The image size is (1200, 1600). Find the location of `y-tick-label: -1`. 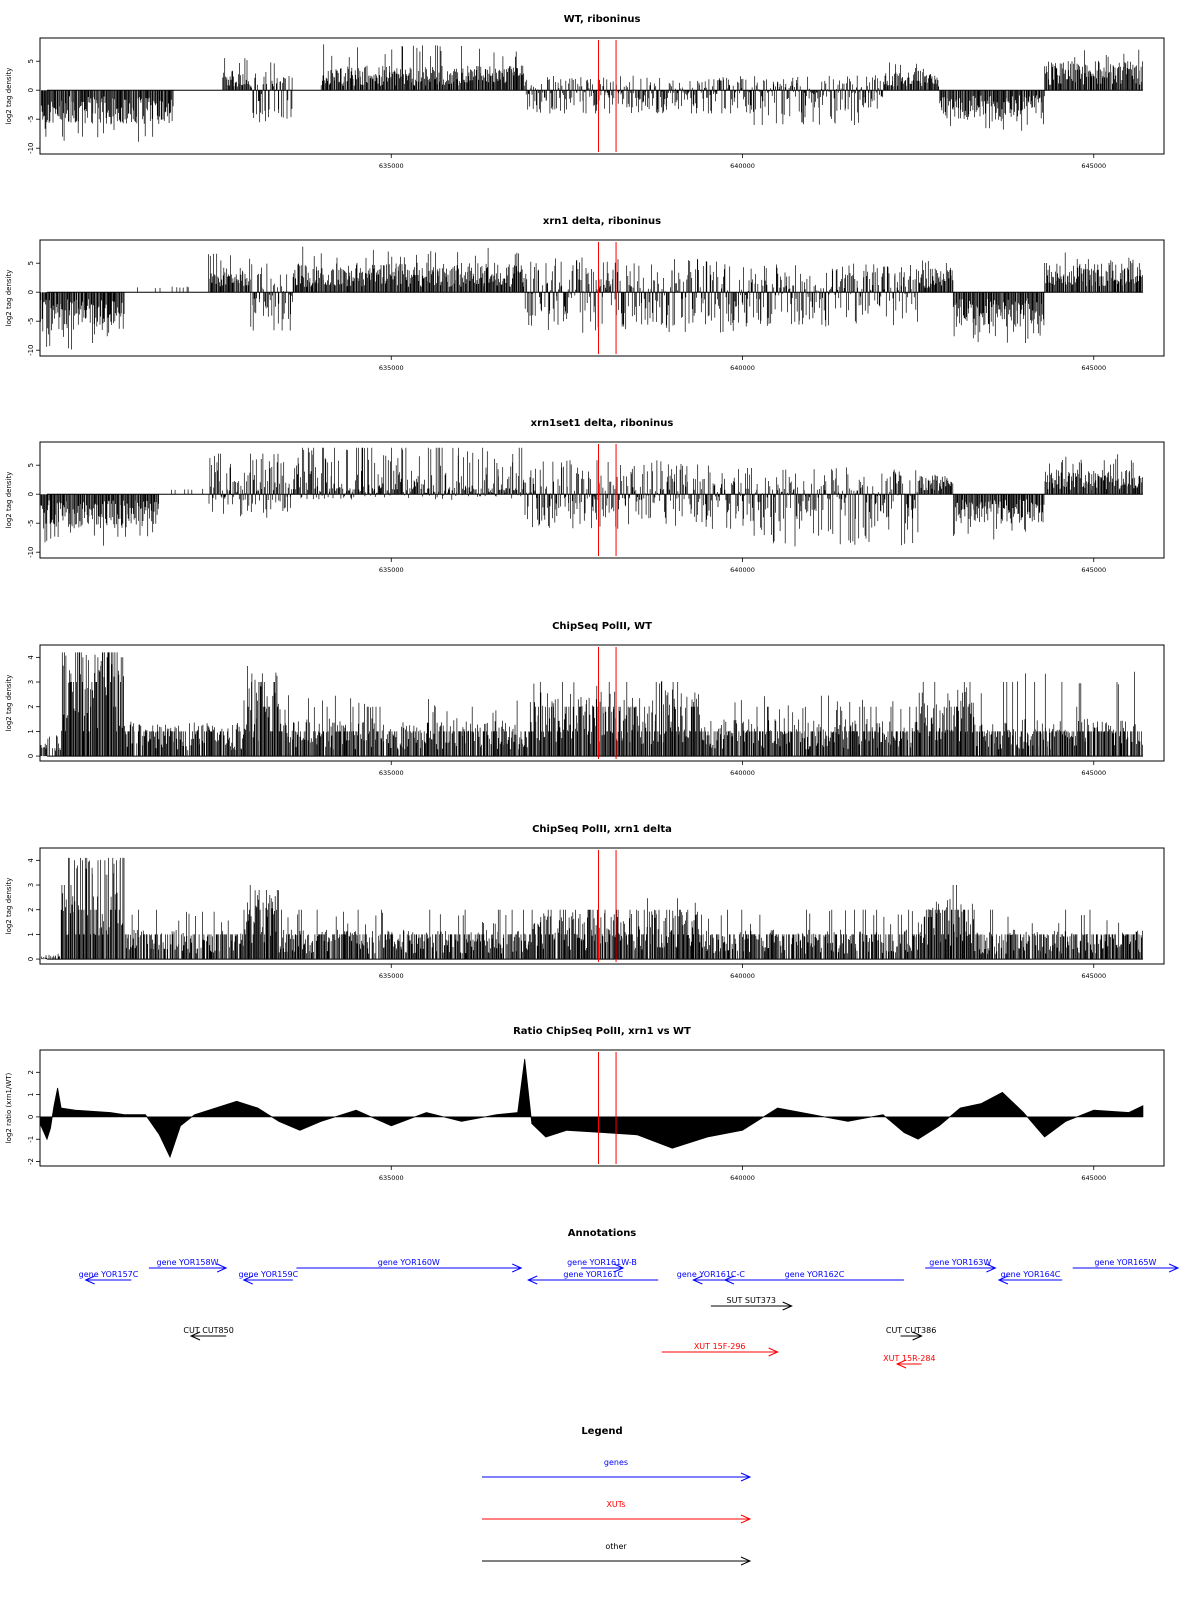

y-tick-label: -1 is located at coordinates (31, 1139).